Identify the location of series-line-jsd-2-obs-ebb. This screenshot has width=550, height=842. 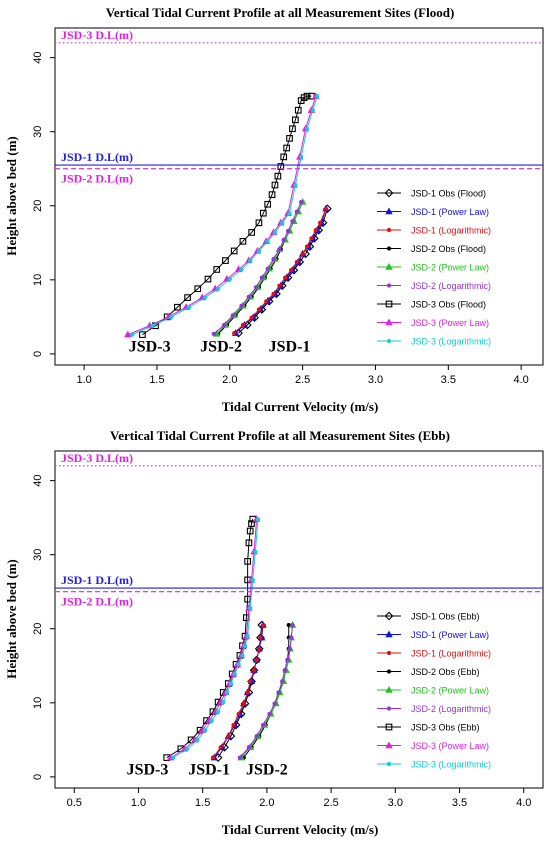
(266, 691).